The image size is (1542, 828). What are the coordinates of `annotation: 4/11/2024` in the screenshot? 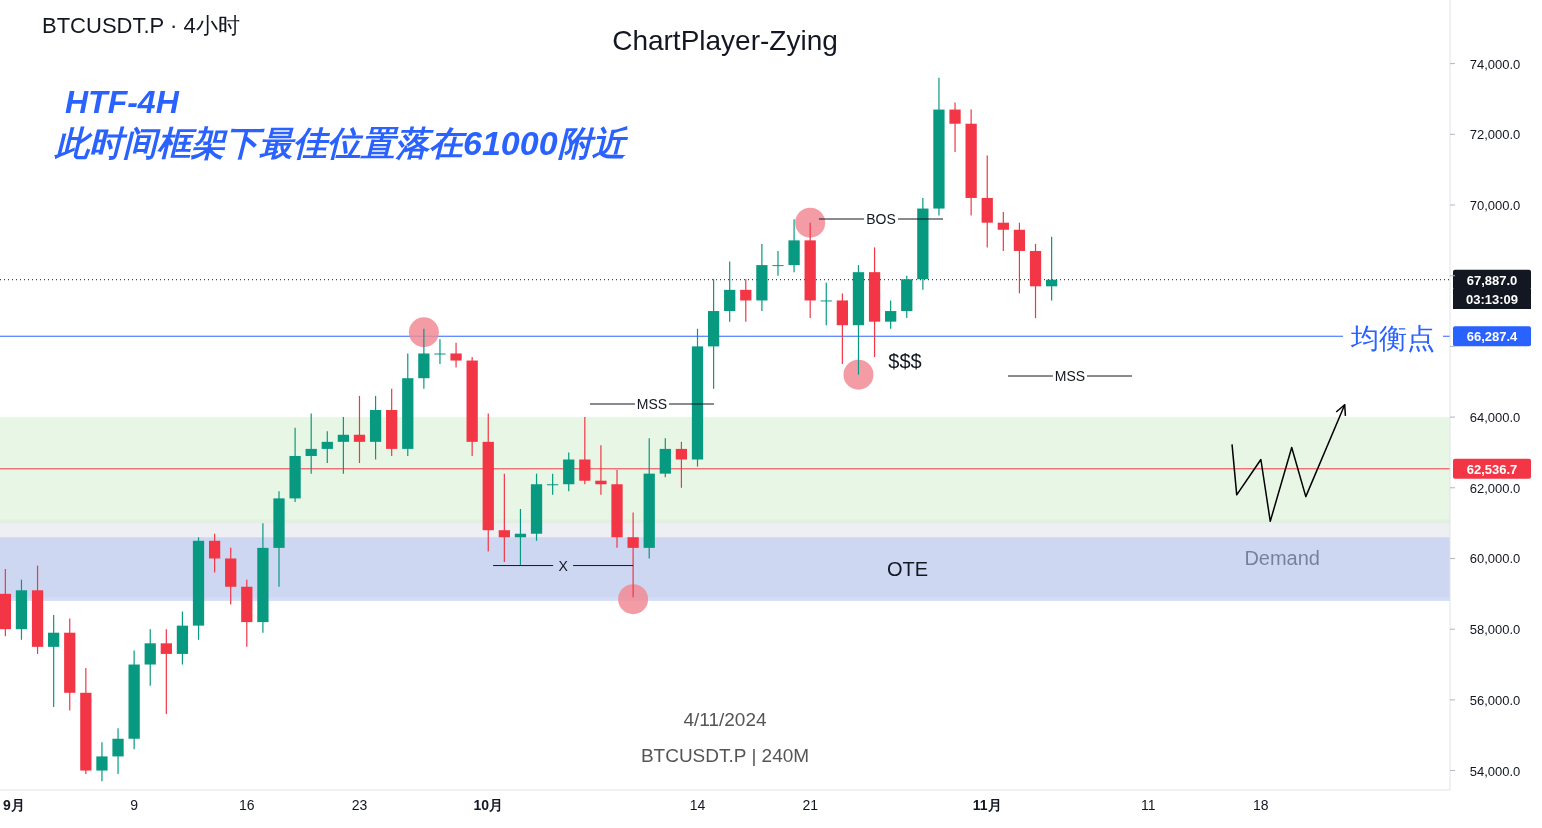 It's located at (725, 719).